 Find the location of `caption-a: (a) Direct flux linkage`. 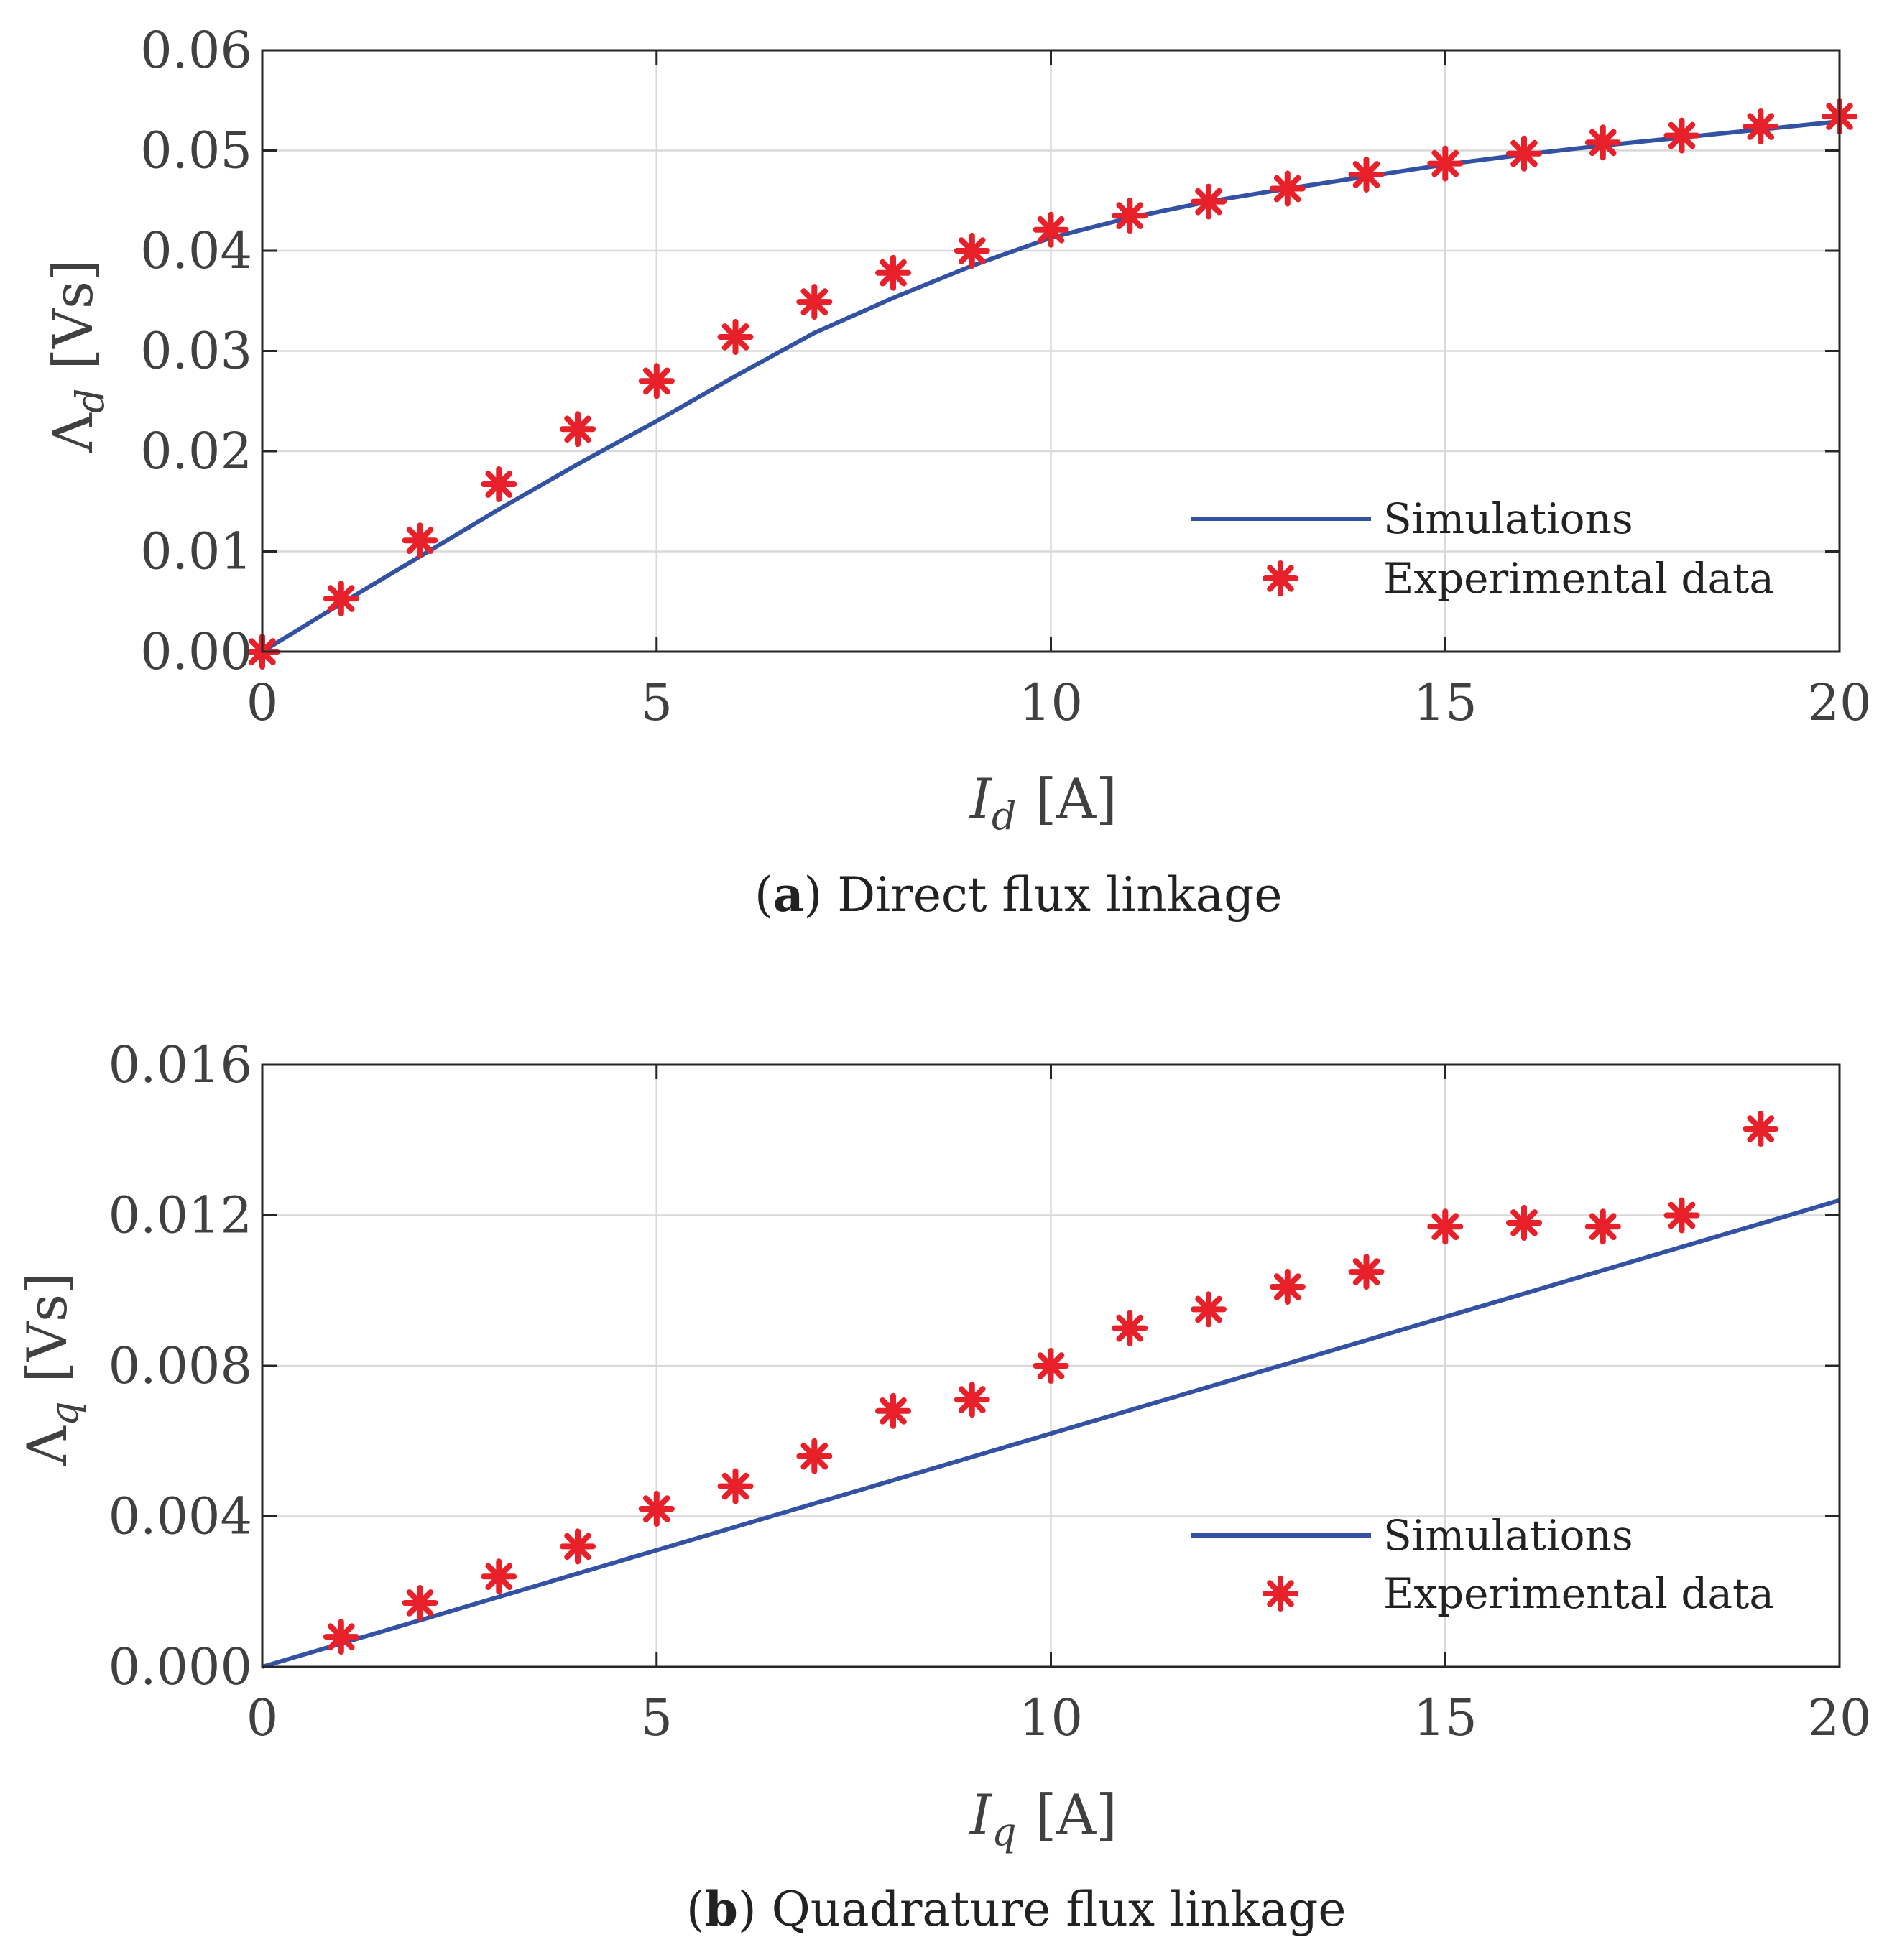

caption-a: (a) Direct flux linkage is located at coordinates (1018, 894).